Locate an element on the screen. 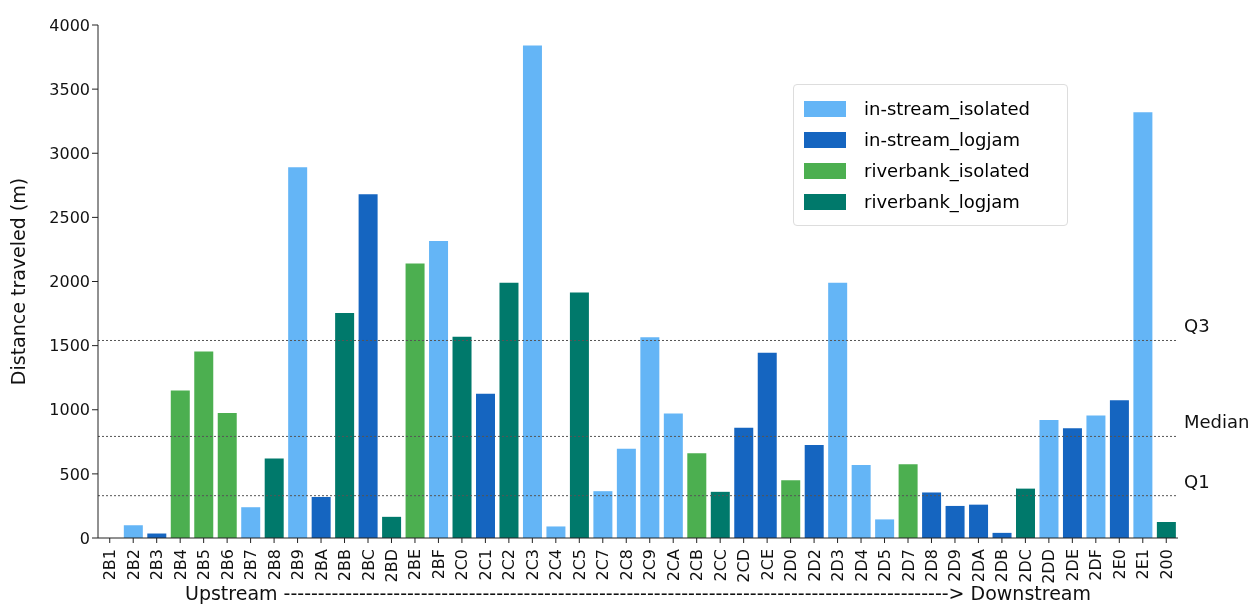 This screenshot has height=615, width=1251. y-tick-label: 3500 is located at coordinates (69, 89).